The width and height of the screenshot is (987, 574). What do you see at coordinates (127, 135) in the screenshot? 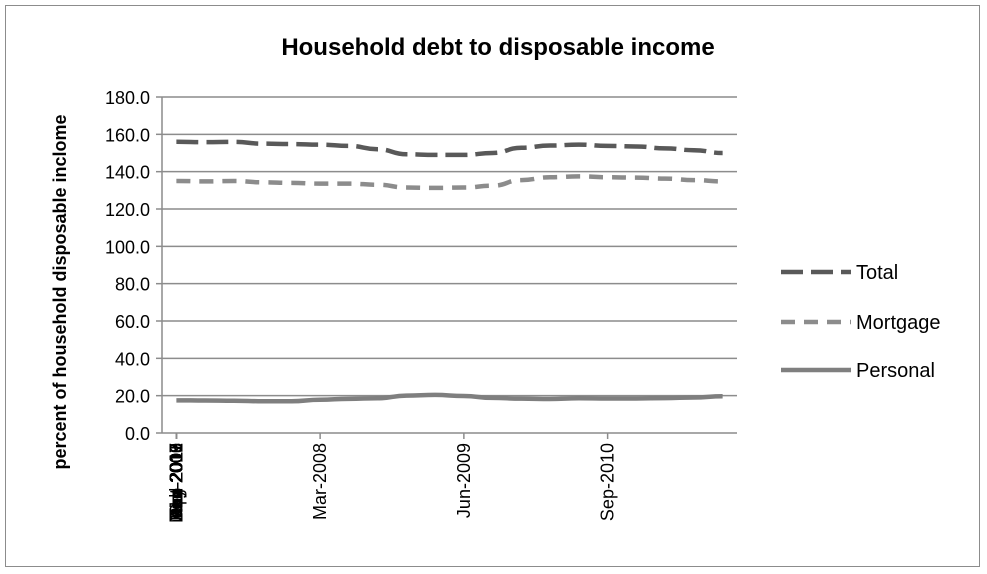
I see `y-tick-label: 160.0` at bounding box center [127, 135].